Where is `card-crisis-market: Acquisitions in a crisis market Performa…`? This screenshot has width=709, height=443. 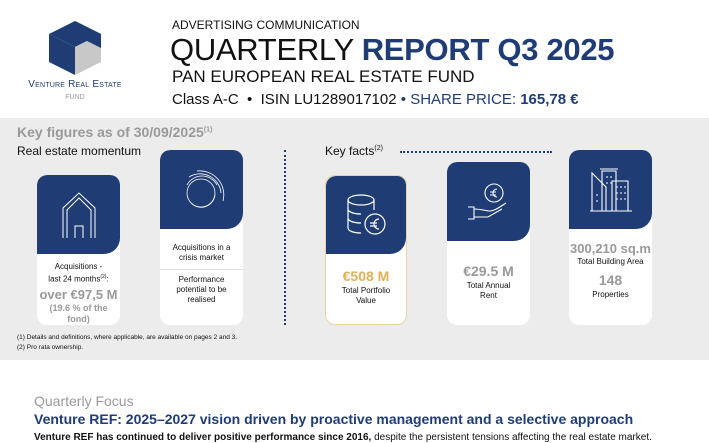 card-crisis-market: Acquisitions in a crisis market Performa… is located at coordinates (201, 237).